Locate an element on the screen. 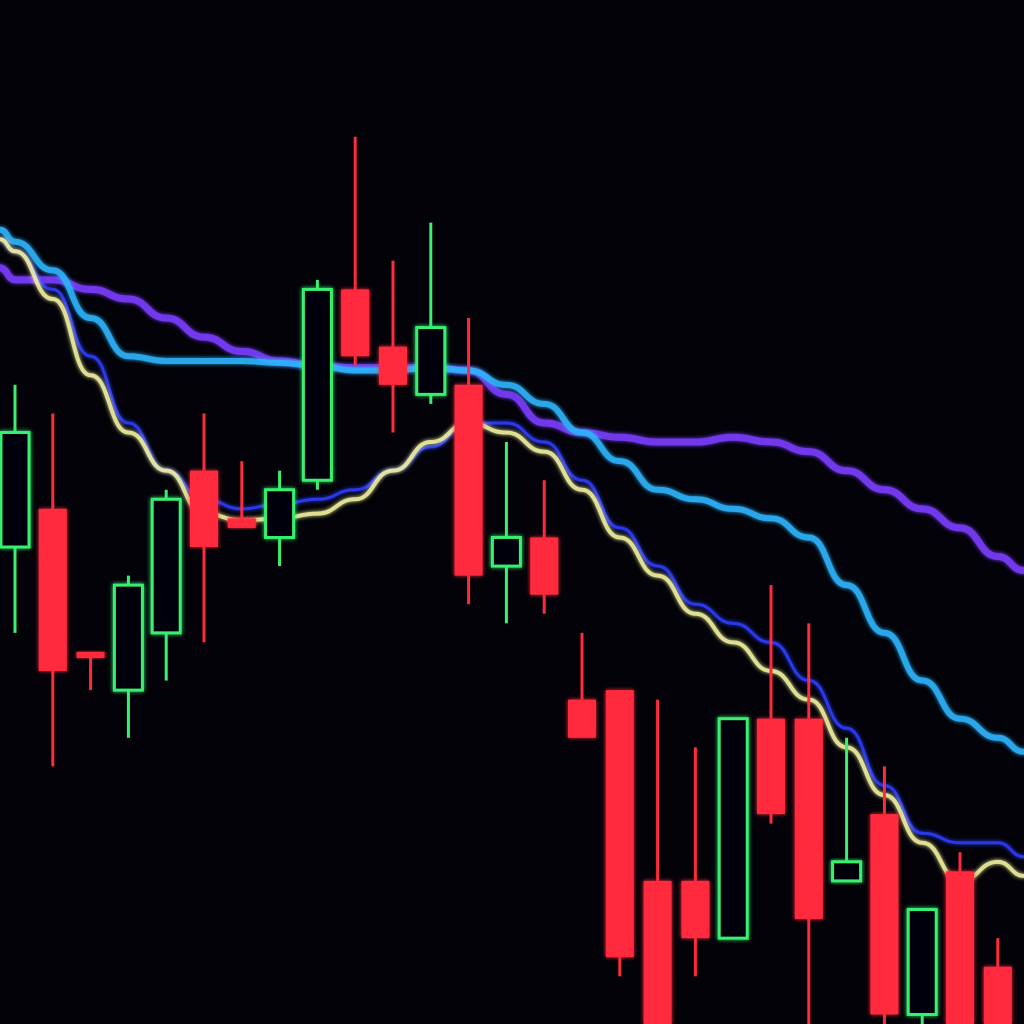 The height and width of the screenshot is (1024, 1024). candle-14-body is located at coordinates (506, 551).